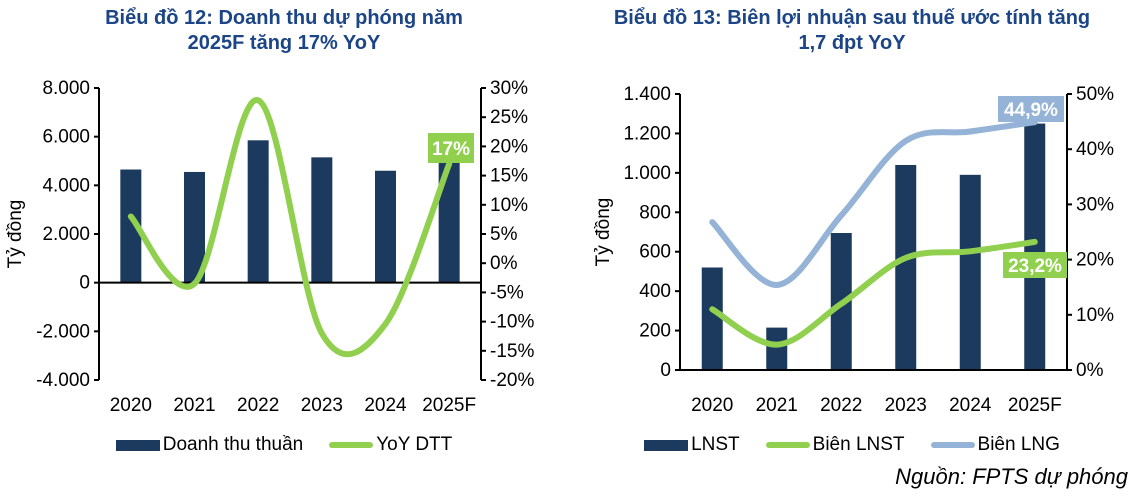 Image resolution: width=1136 pixels, height=504 pixels. What do you see at coordinates (655, 291) in the screenshot?
I see `left-axis-tick-label: 400` at bounding box center [655, 291].